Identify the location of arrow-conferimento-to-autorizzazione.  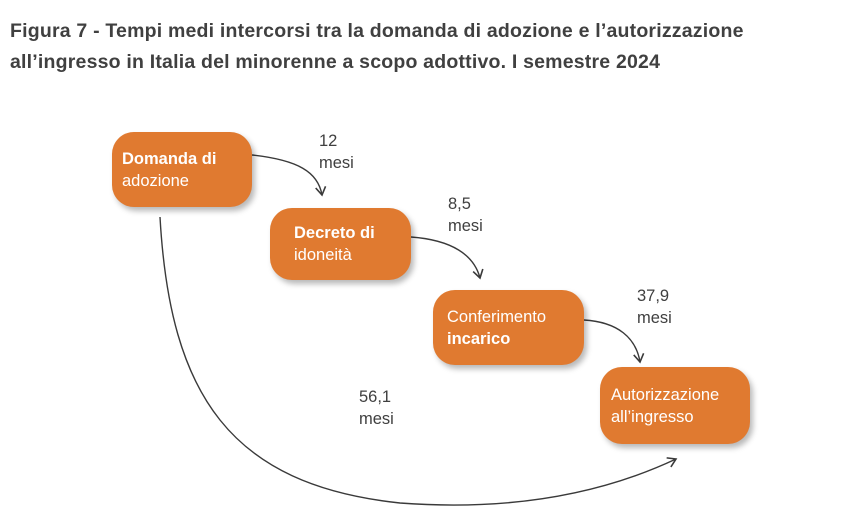
(614, 341).